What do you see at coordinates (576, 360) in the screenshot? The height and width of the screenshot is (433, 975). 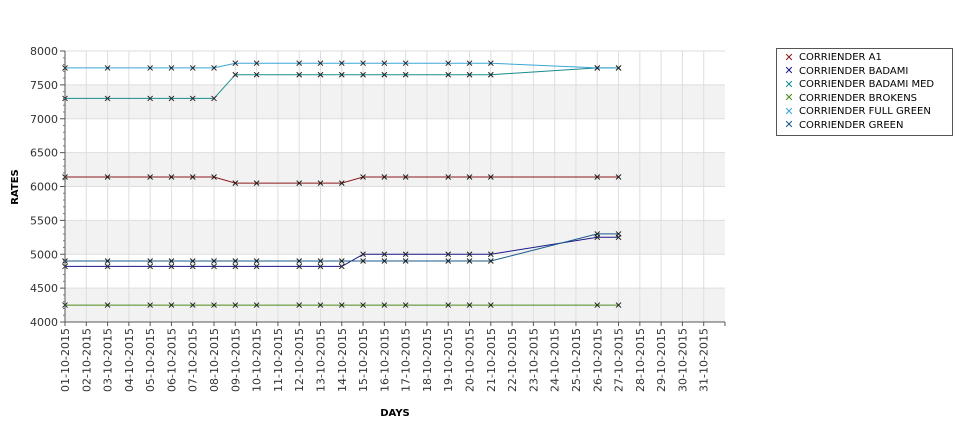 I see `x-tick-label: 25-10-2015` at bounding box center [576, 360].